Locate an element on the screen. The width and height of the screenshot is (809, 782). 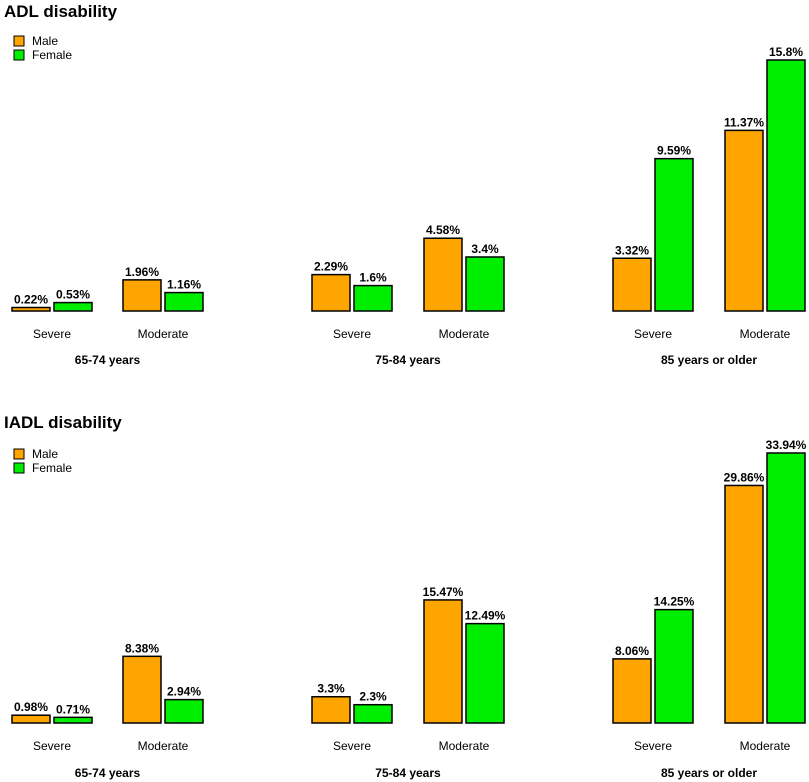
adl-group-label-0: 65-74 years is located at coordinates (108, 360).